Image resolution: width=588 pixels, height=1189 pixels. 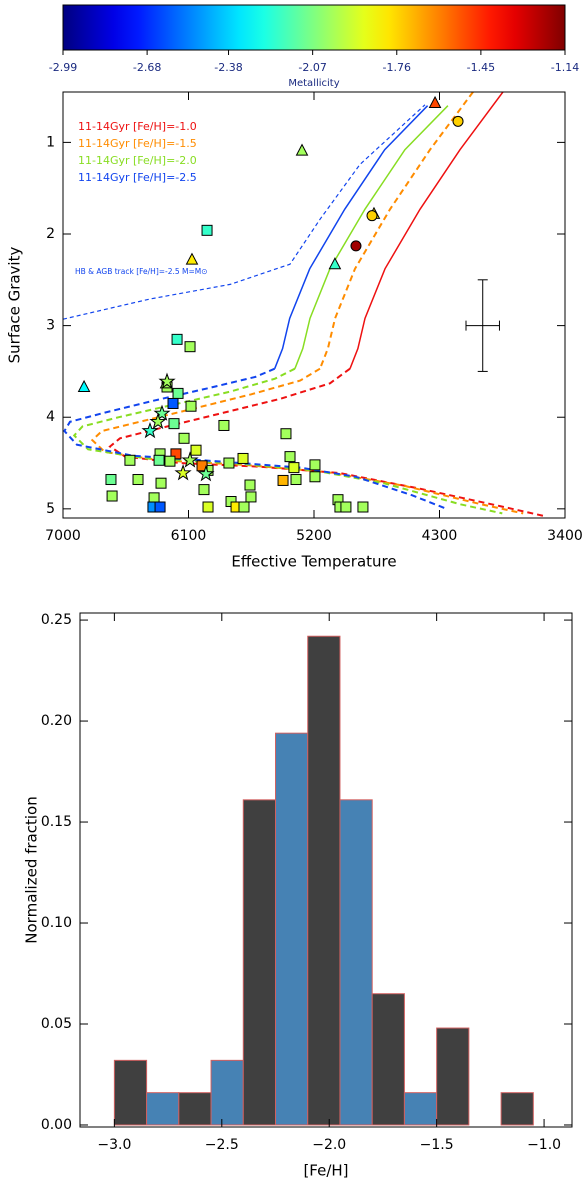 I want to click on x-tick-label: −1.0, so click(x=544, y=1145).